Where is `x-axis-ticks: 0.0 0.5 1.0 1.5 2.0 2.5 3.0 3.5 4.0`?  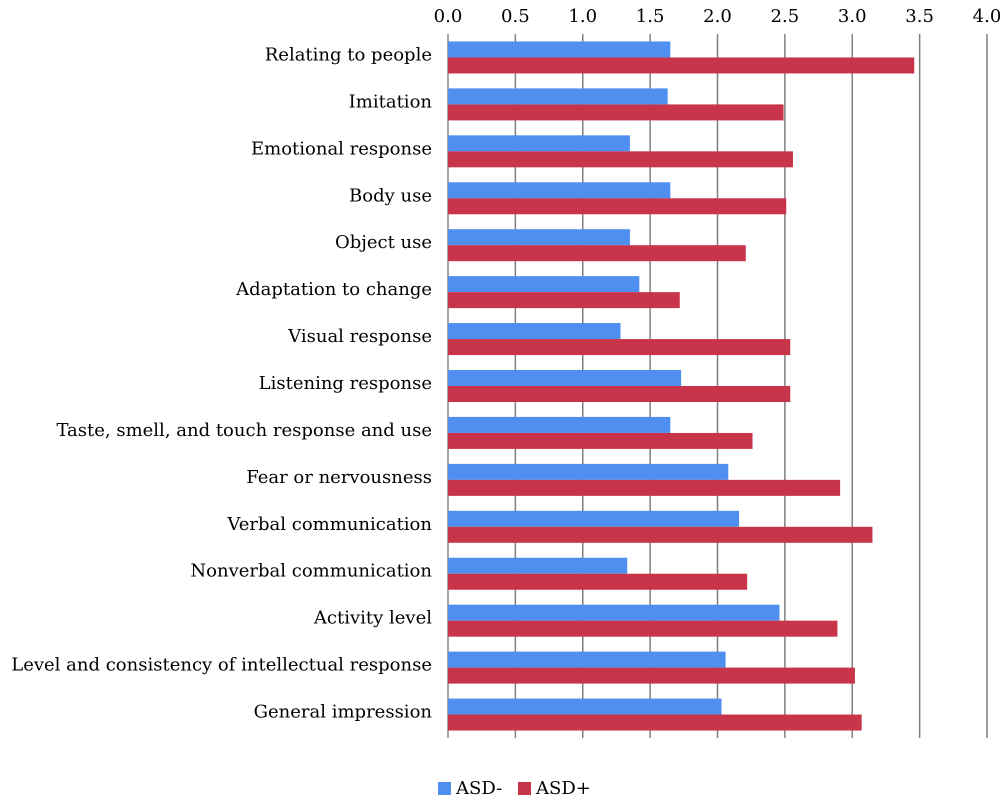 x-axis-ticks: 0.0 0.5 1.0 1.5 2.0 2.5 3.0 3.5 4.0 is located at coordinates (717, 16).